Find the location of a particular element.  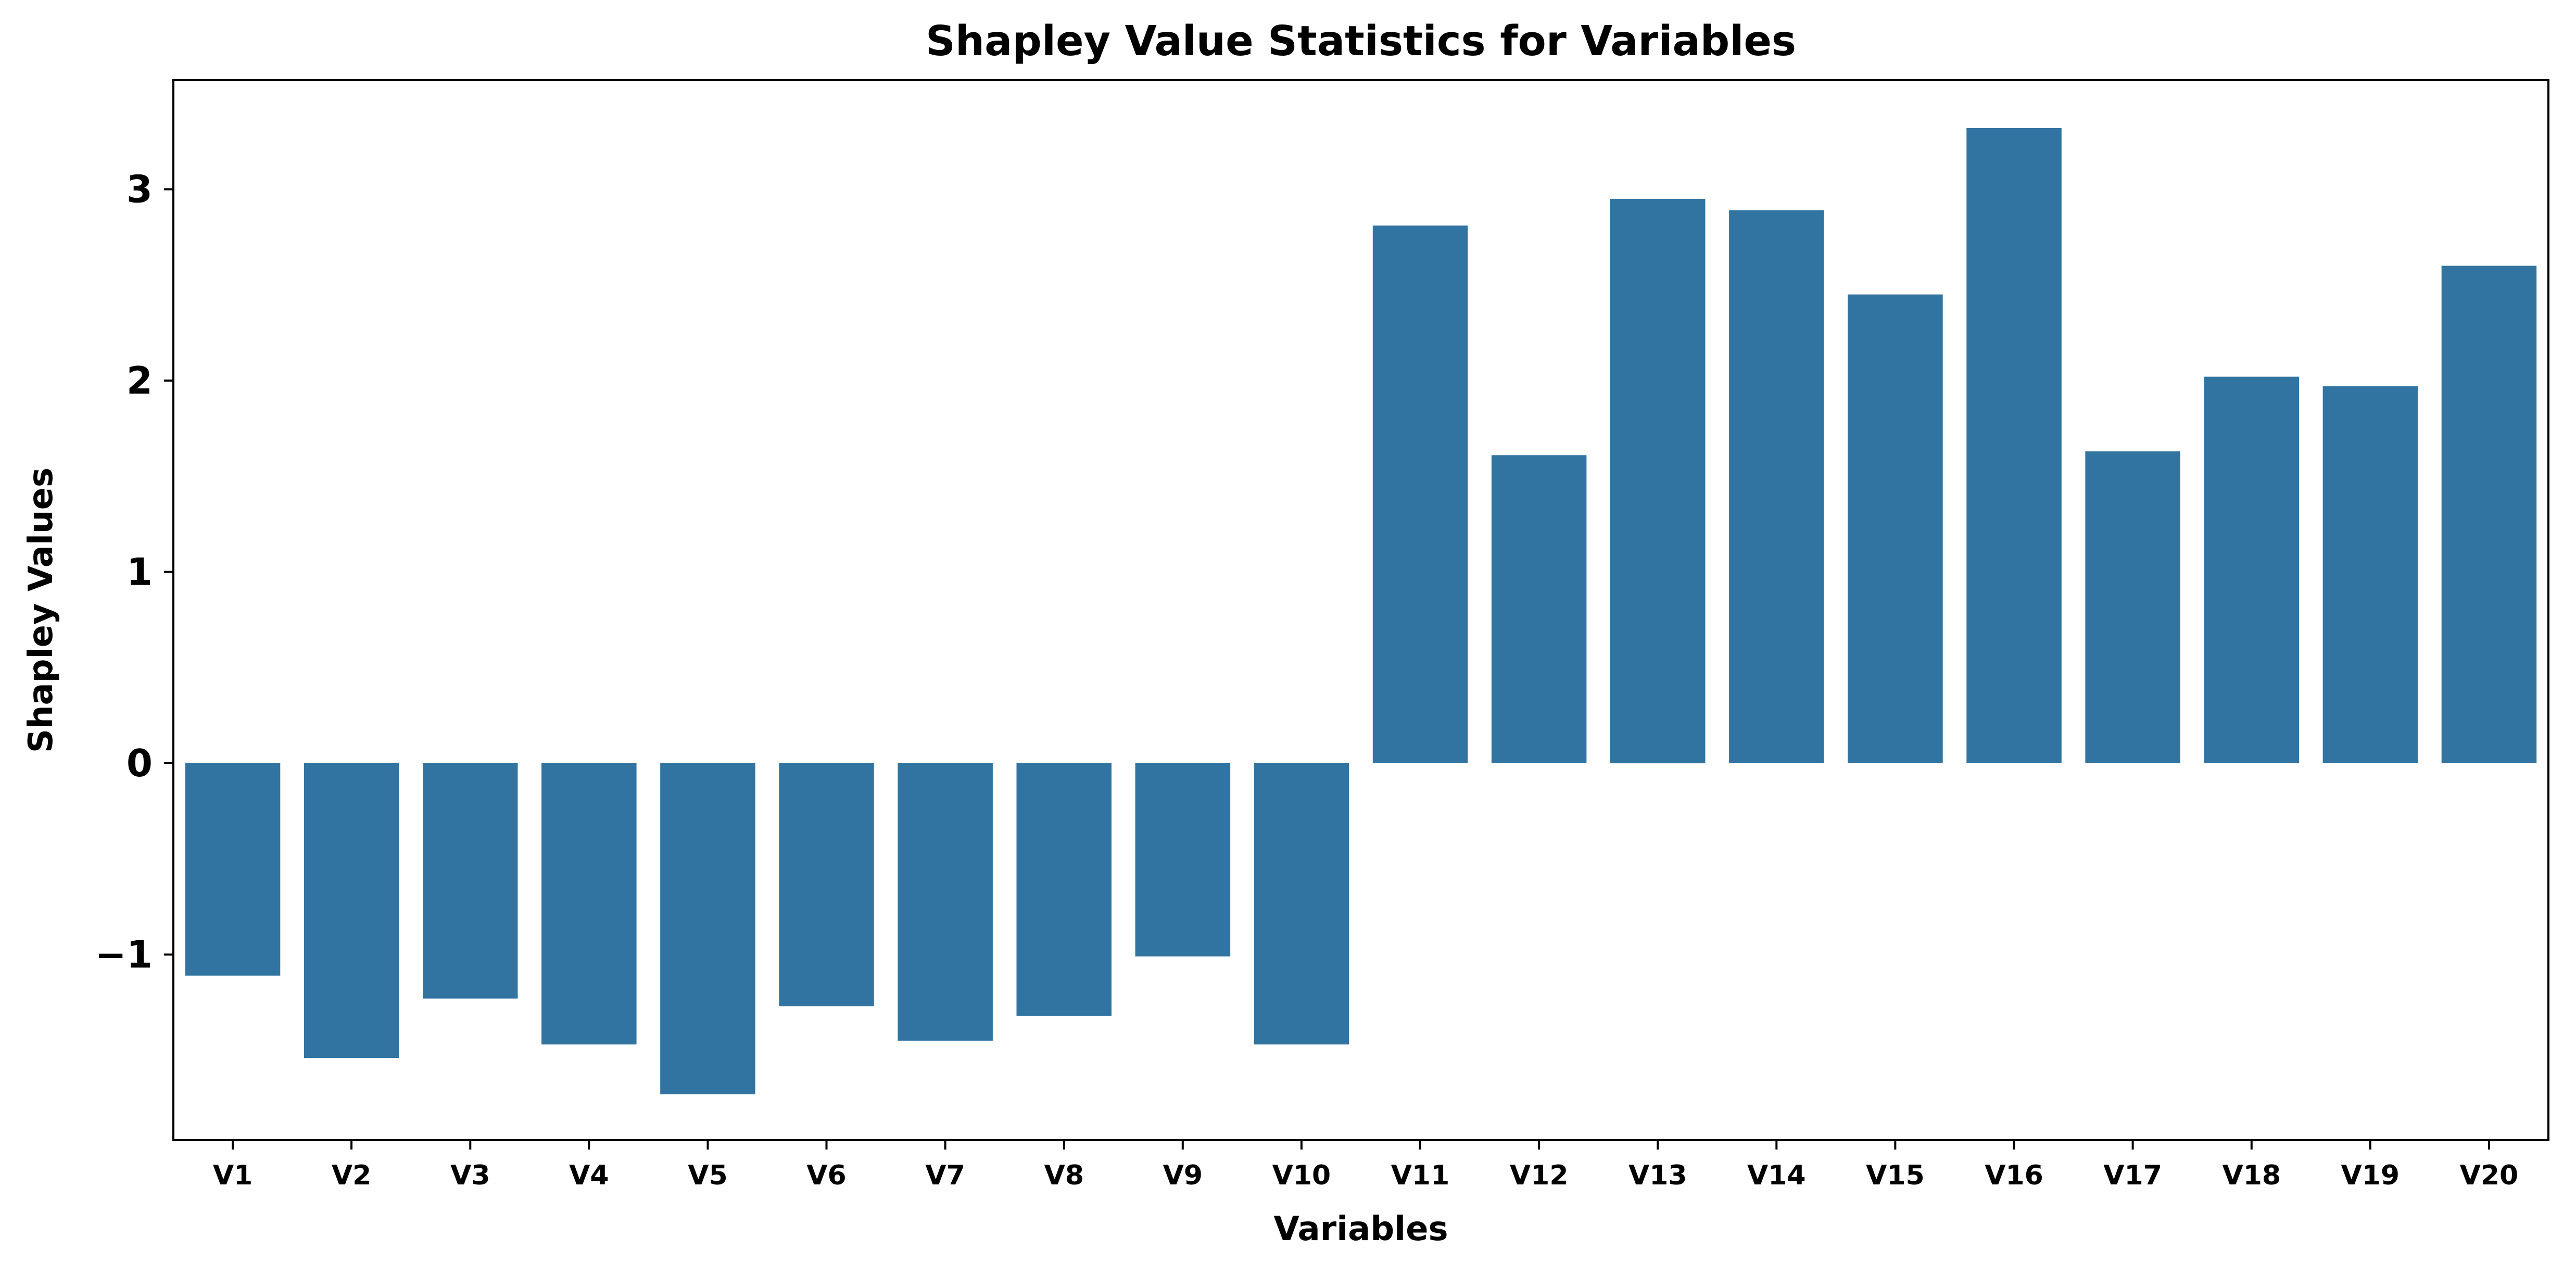

x-tick-label: V16 is located at coordinates (2014, 1175).